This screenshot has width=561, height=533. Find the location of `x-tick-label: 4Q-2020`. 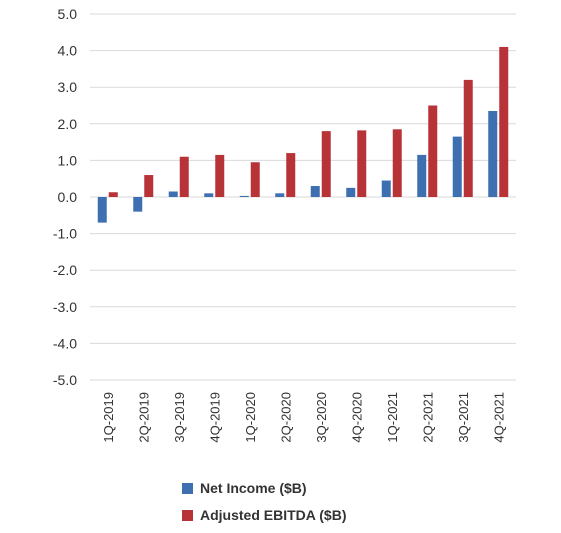

x-tick-label: 4Q-2020 is located at coordinates (356, 417).